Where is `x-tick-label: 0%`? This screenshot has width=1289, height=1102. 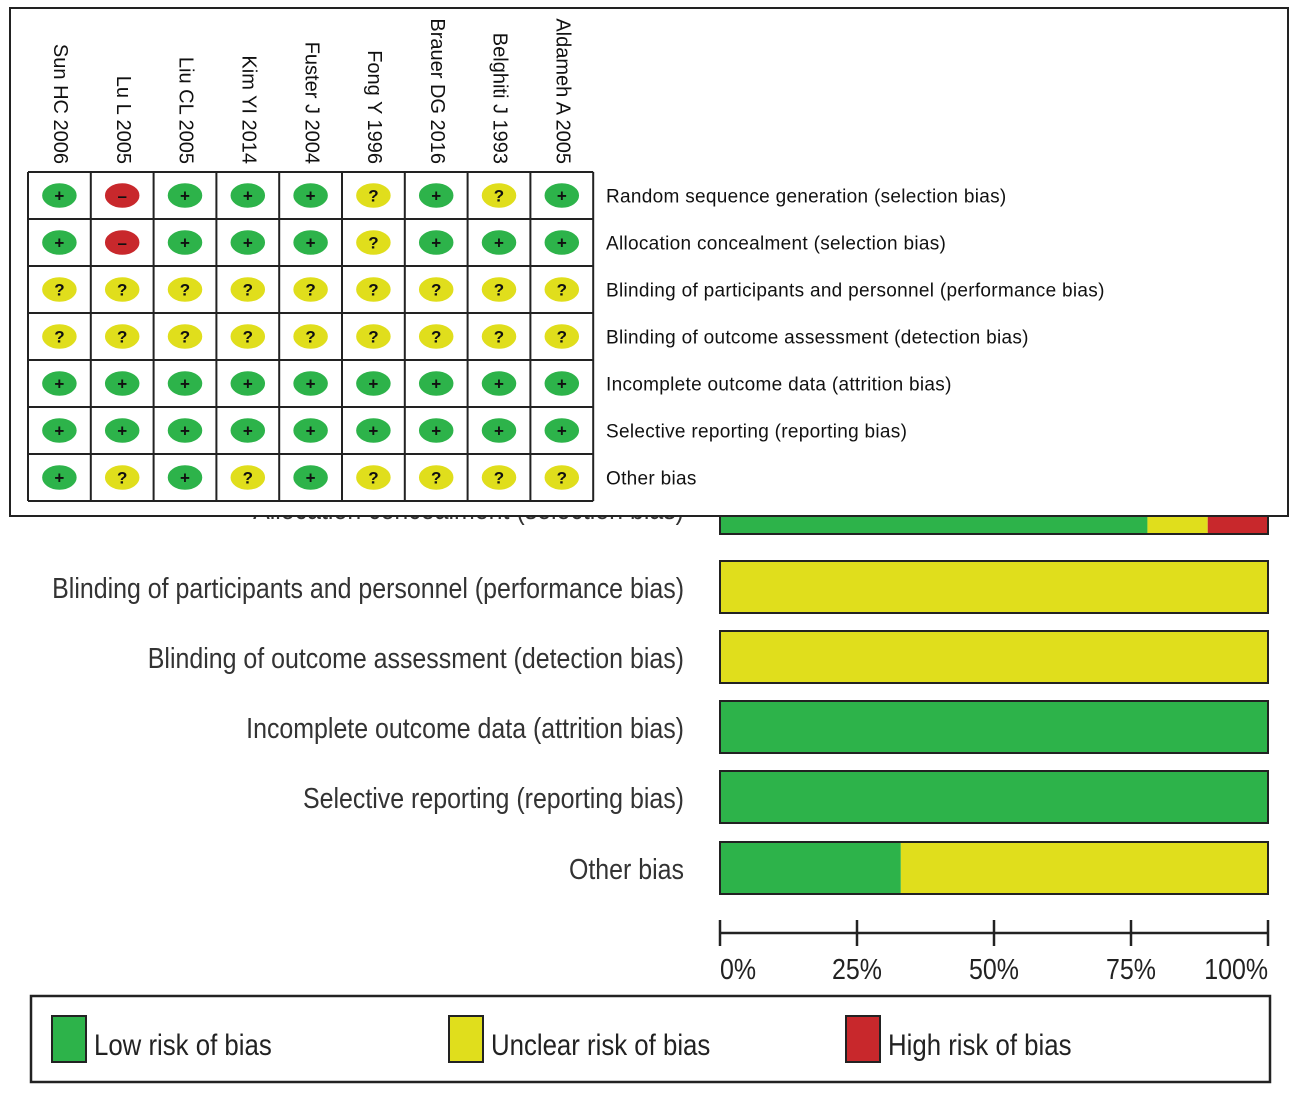
x-tick-label: 0% is located at coordinates (738, 969).